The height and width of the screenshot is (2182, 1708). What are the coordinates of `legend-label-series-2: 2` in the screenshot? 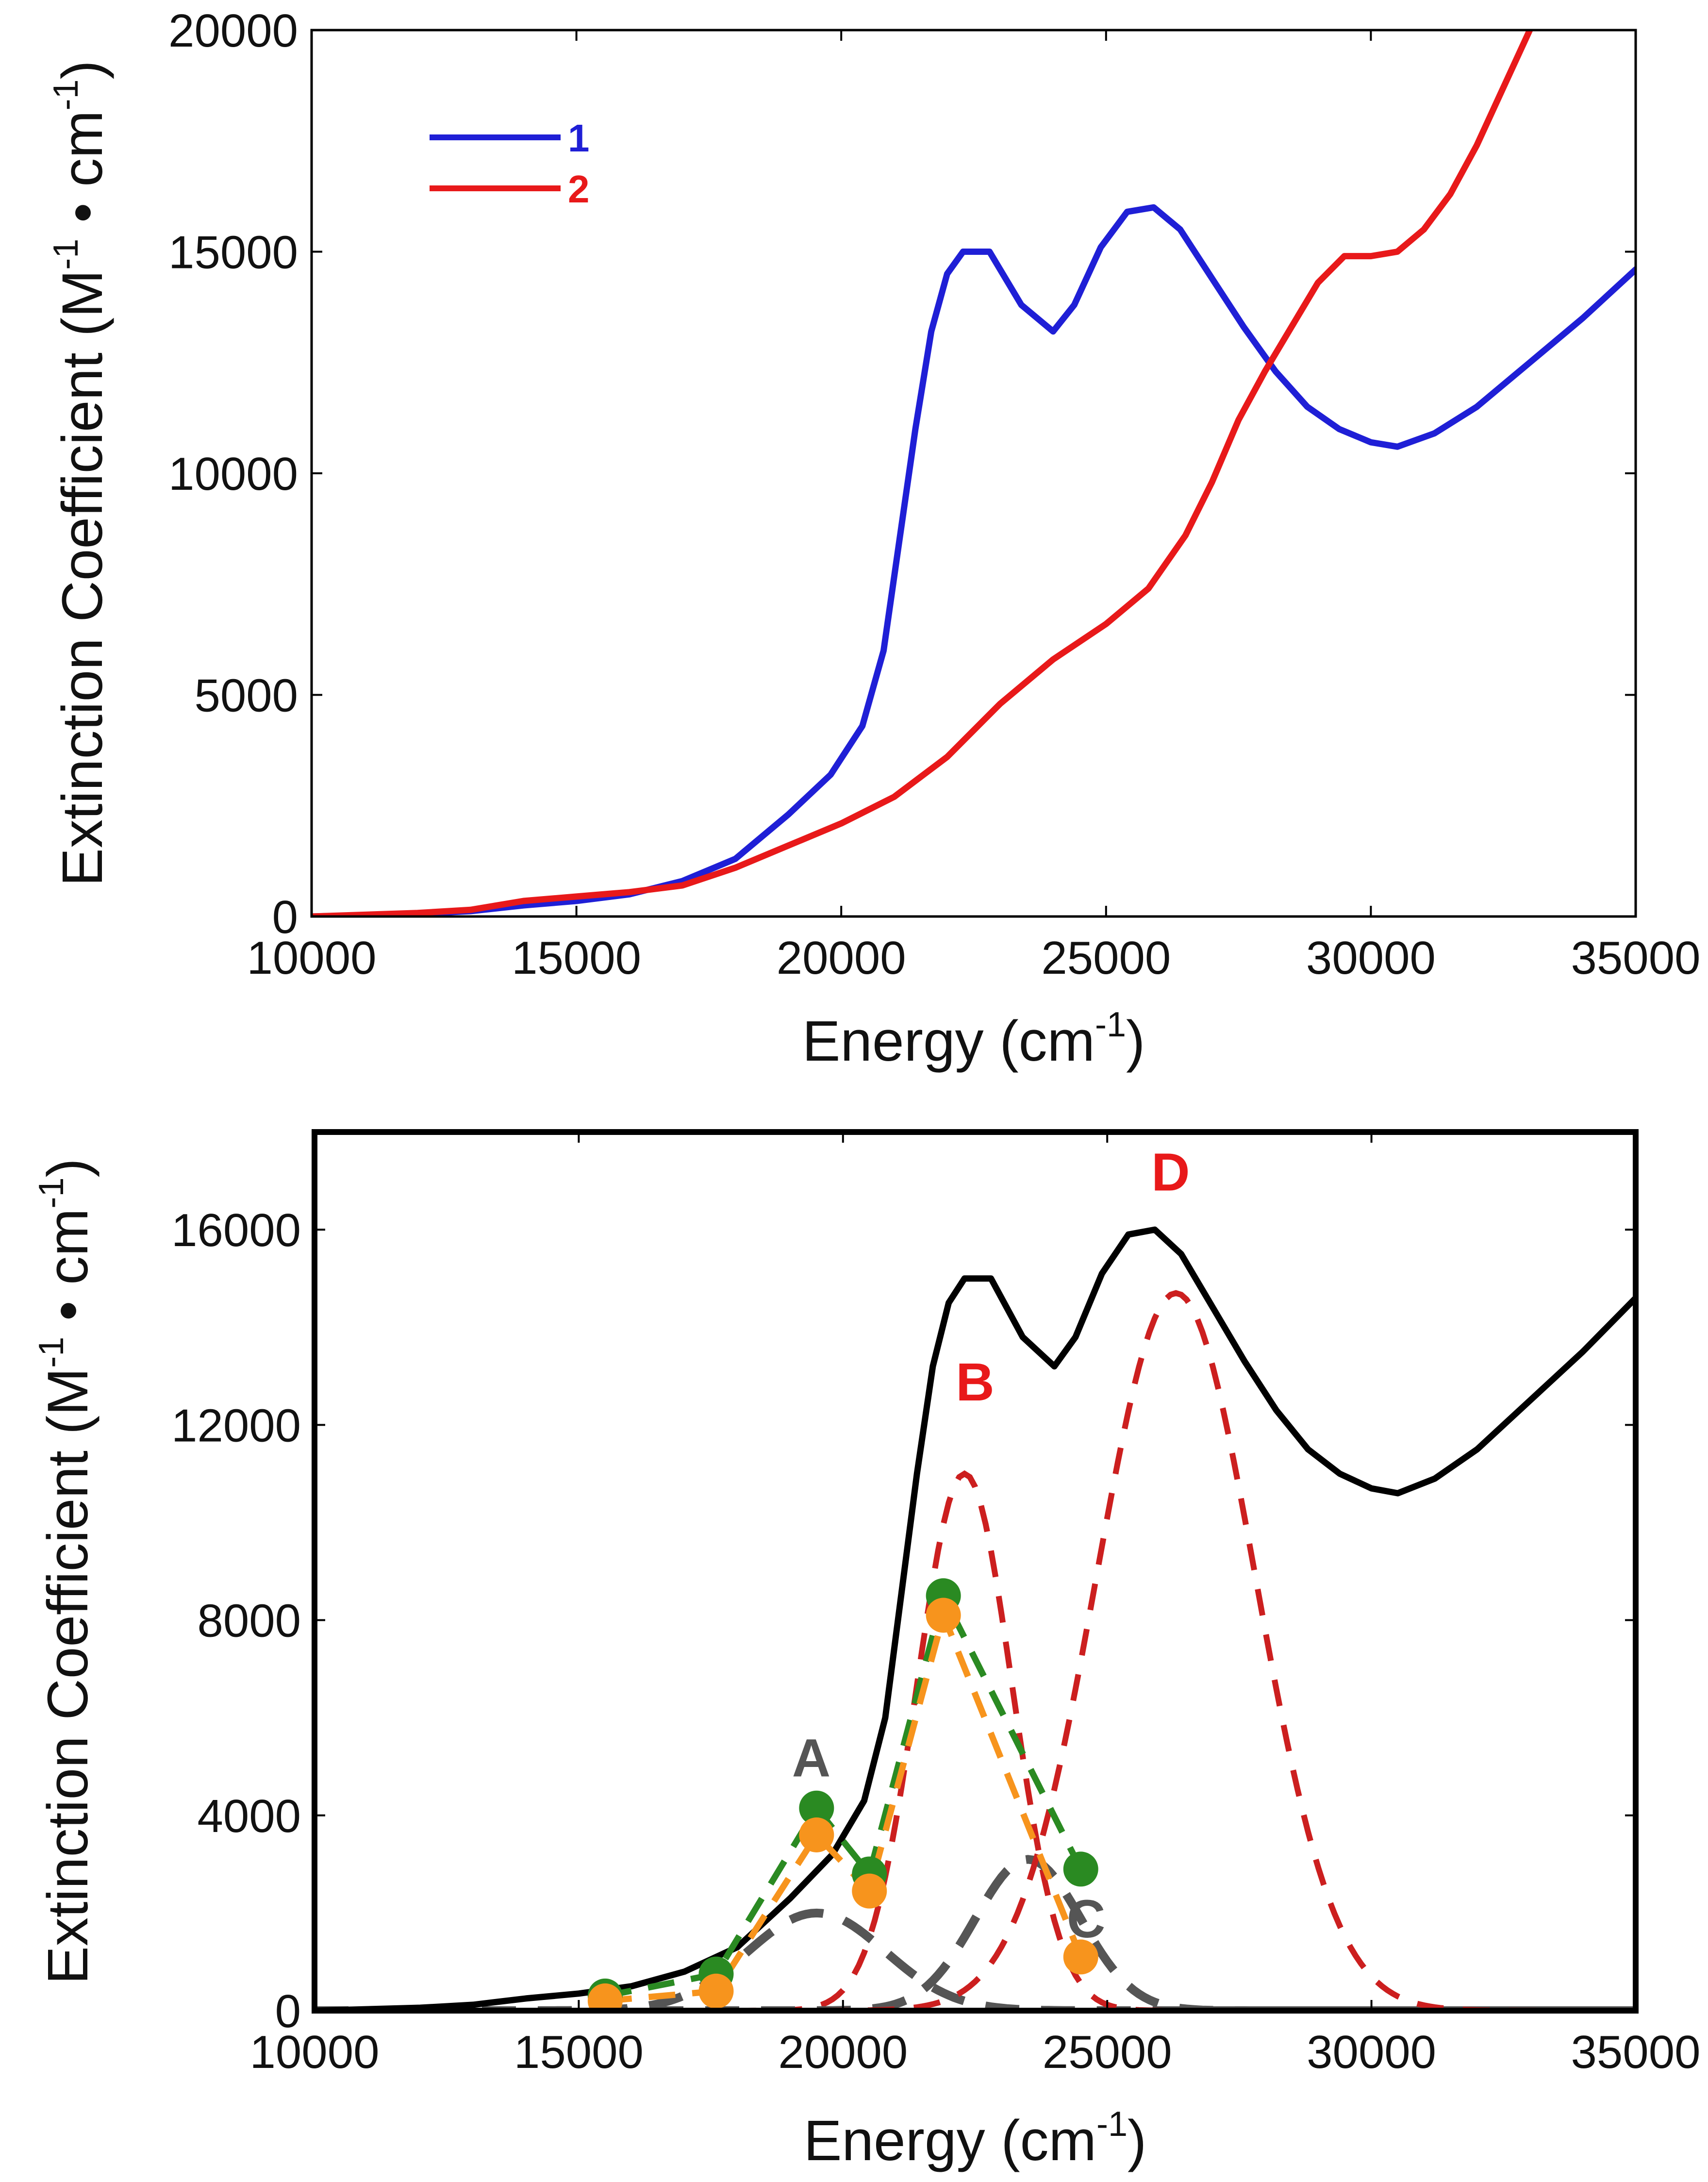 It's located at (579, 189).